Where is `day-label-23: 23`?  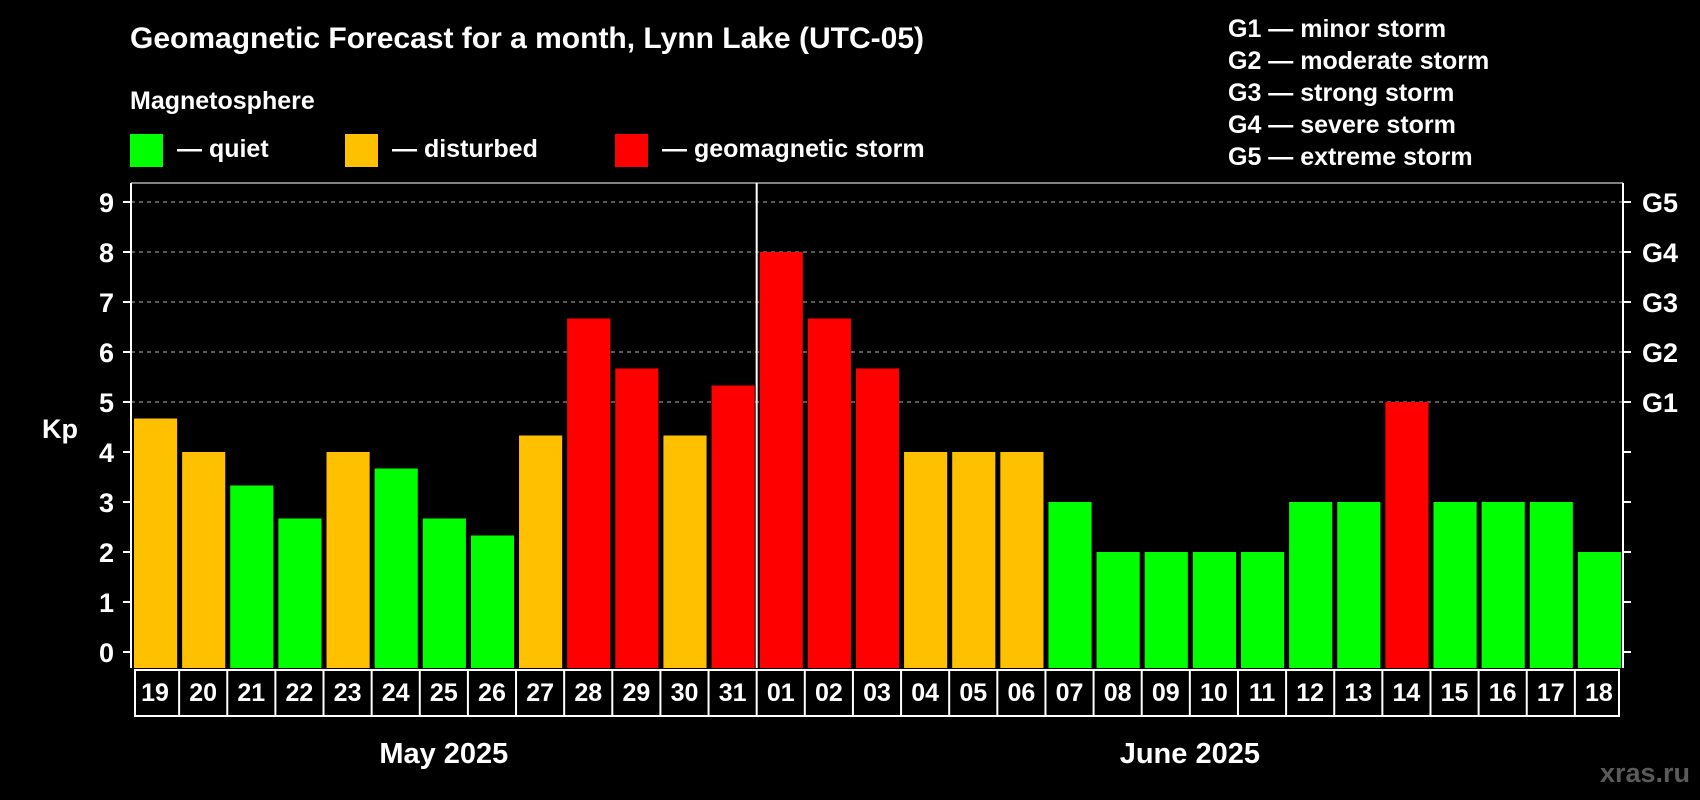 day-label-23: 23 is located at coordinates (348, 693).